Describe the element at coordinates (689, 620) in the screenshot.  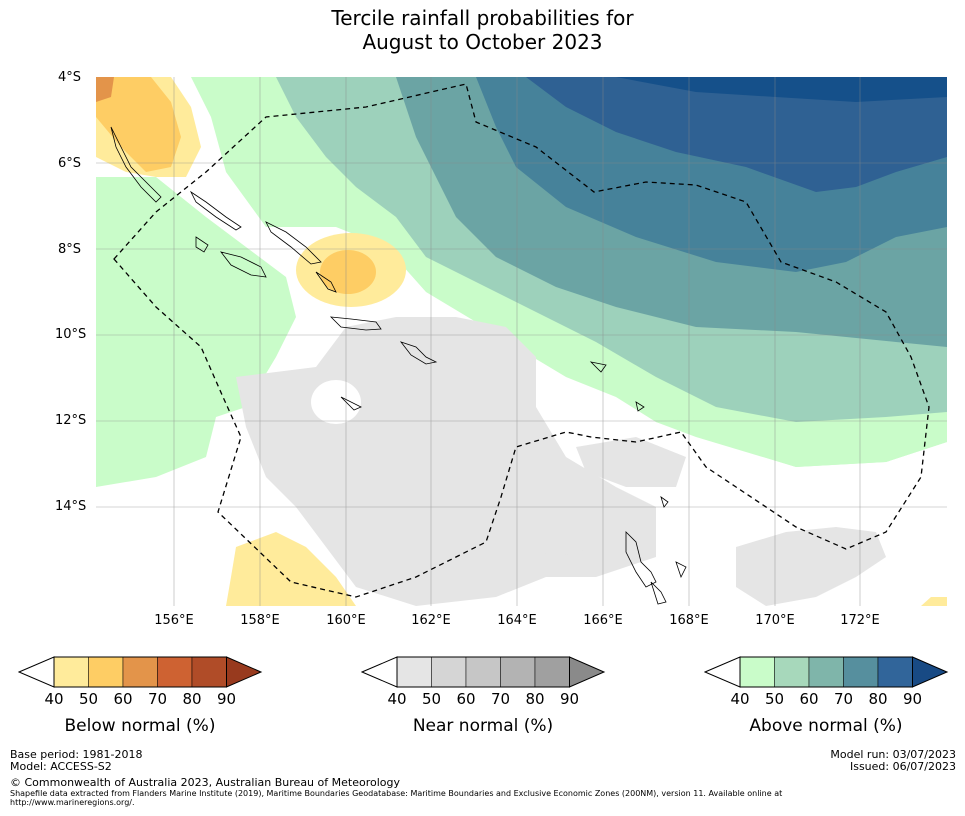
I see `lon-label-168e: 168°E` at that location.